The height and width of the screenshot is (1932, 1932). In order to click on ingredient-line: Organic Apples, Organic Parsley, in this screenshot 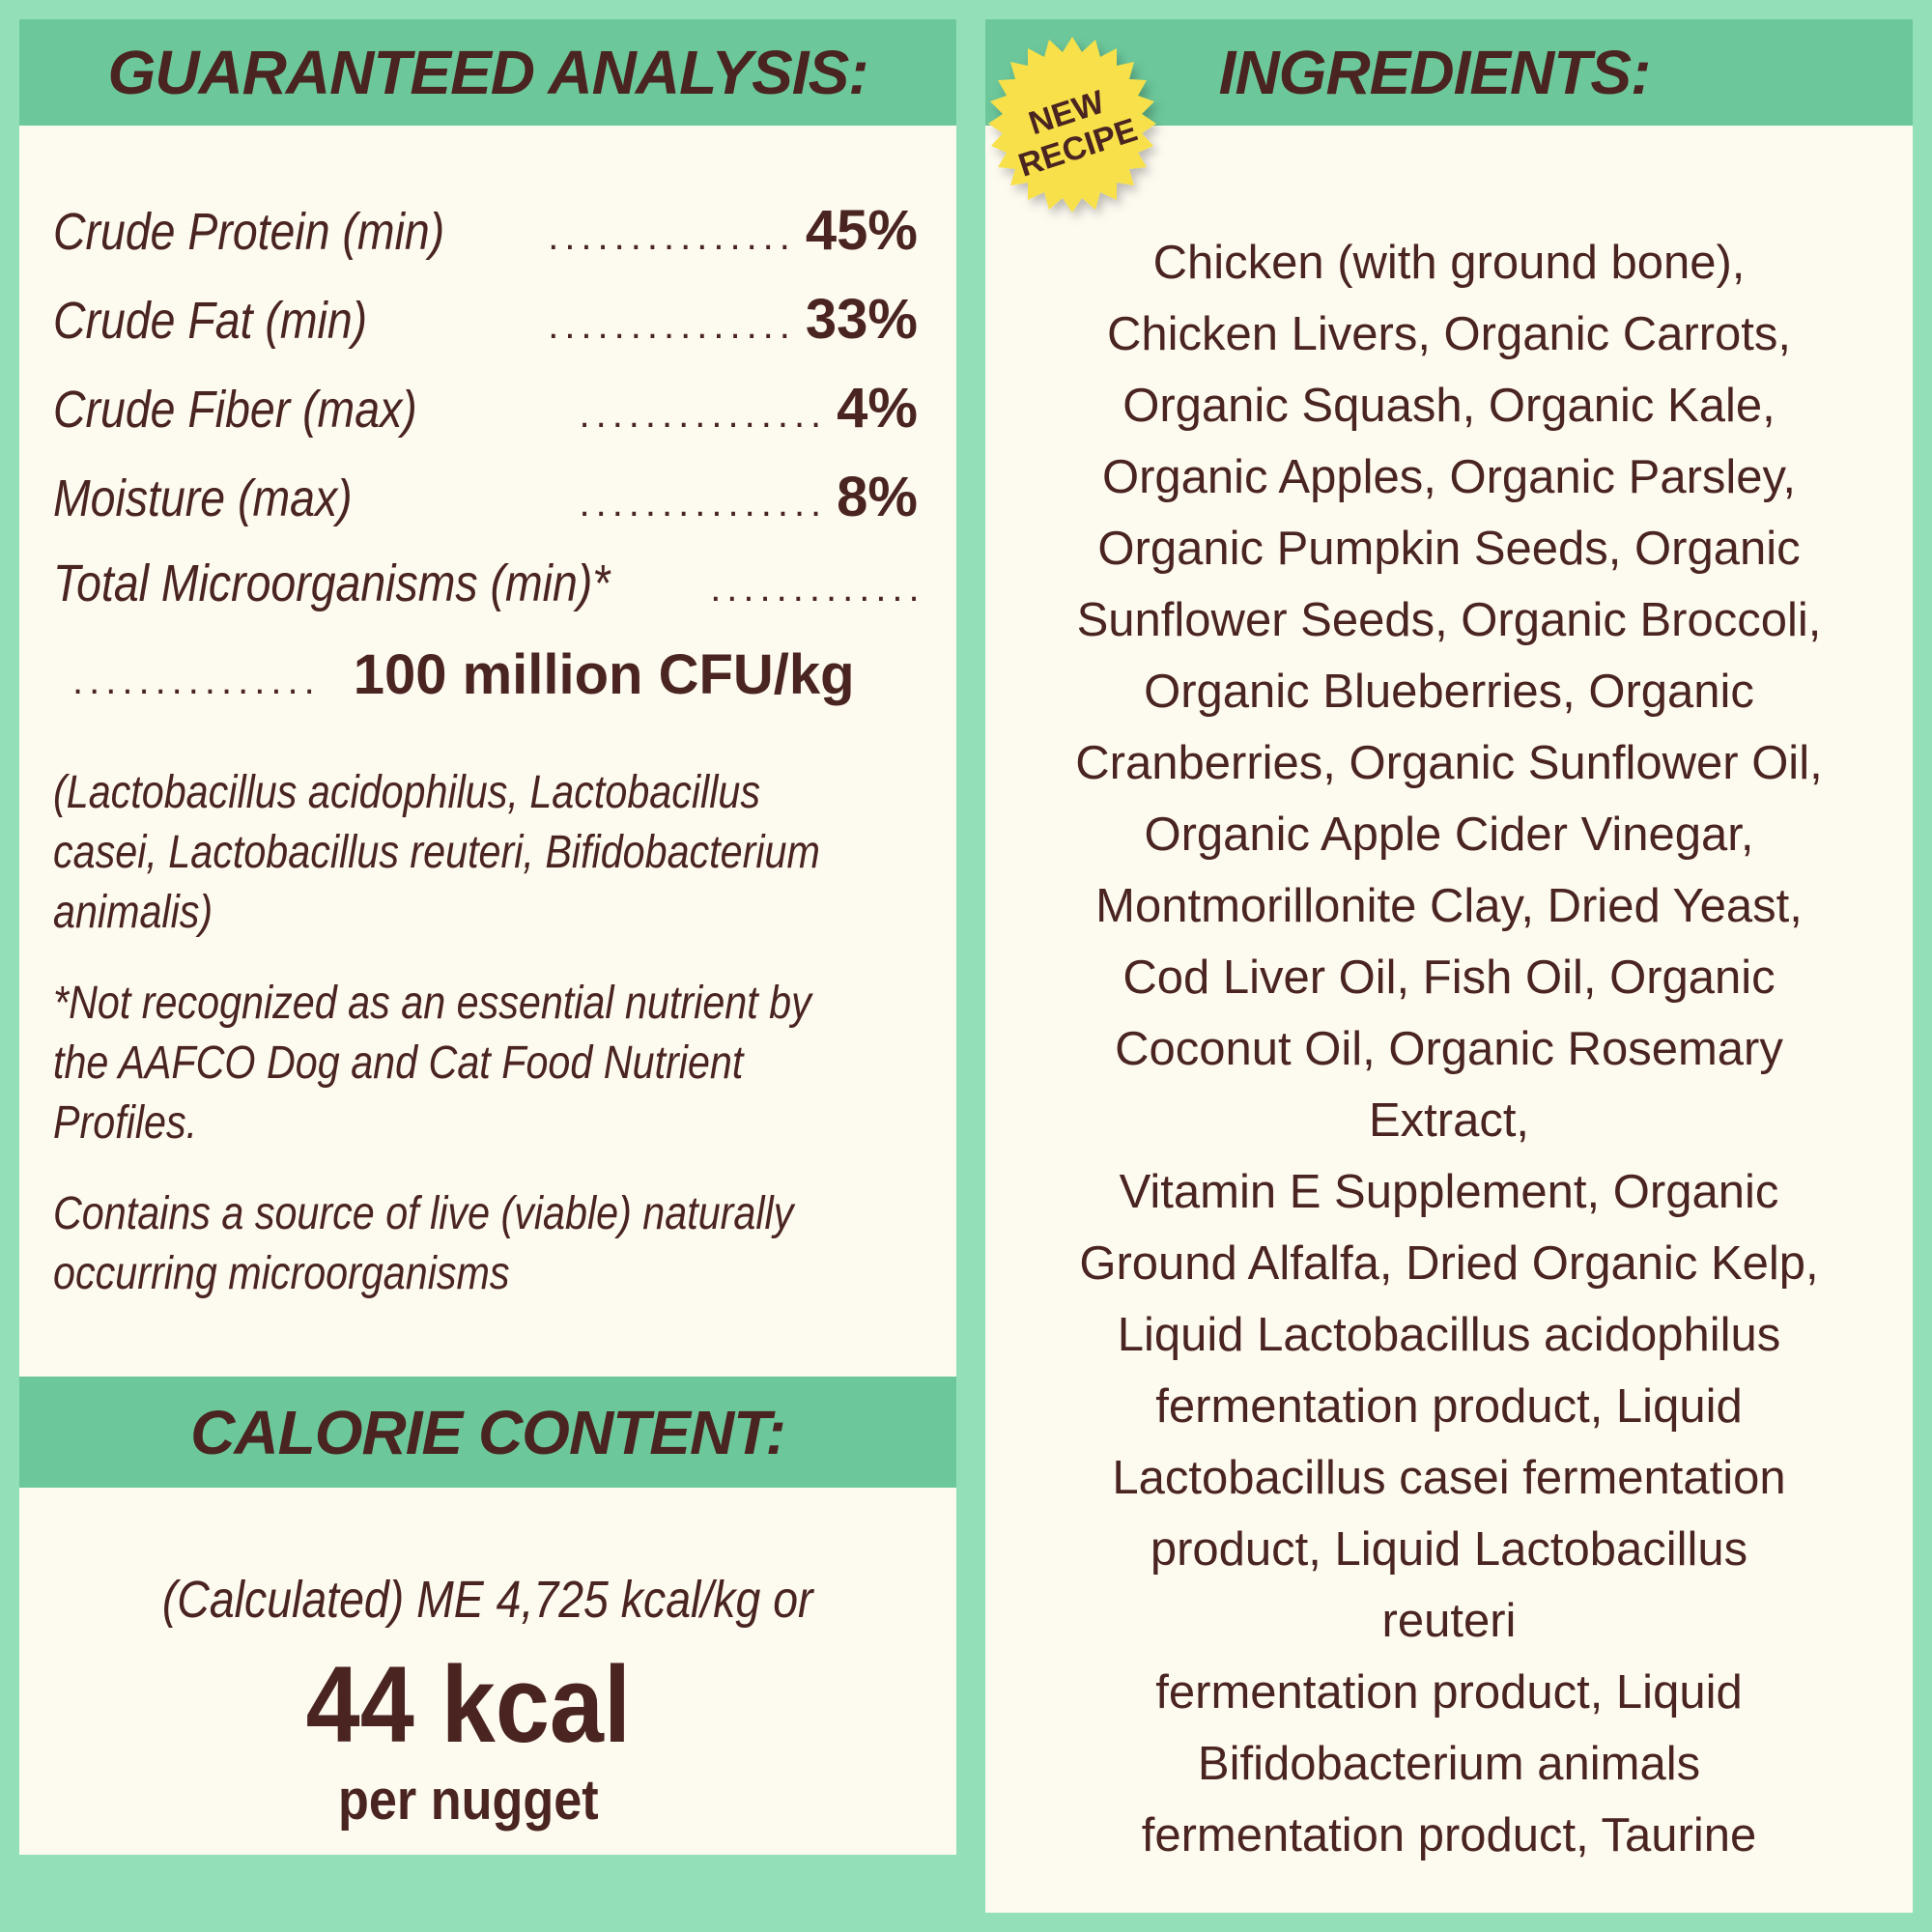, I will do `click(1449, 477)`.